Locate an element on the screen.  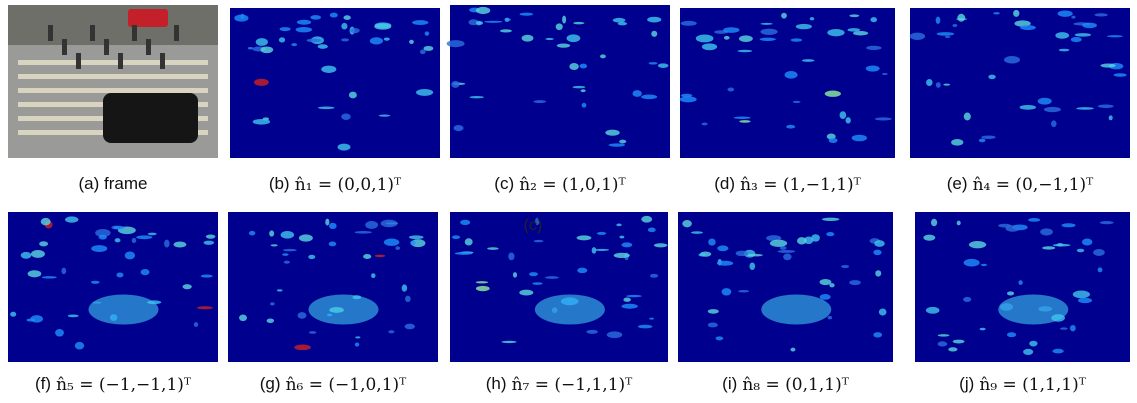
caption-label: (d) is located at coordinates (724, 183).